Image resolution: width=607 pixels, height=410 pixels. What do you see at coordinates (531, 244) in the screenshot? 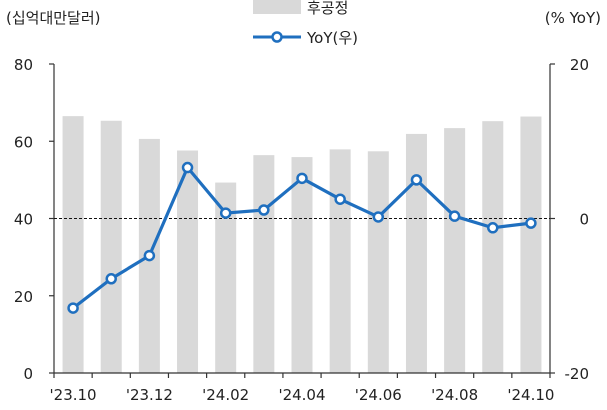
I see `bar-'24.10` at bounding box center [531, 244].